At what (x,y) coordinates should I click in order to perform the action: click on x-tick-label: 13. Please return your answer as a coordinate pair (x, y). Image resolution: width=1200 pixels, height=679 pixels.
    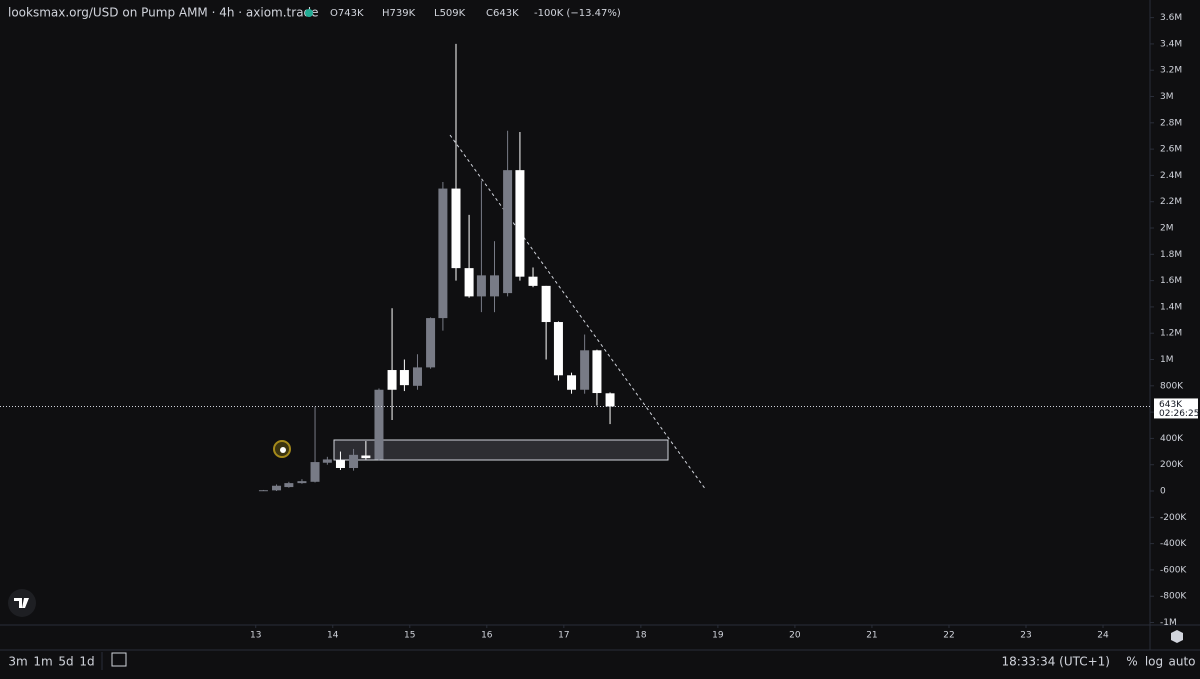
    Looking at the image, I should click on (255, 636).